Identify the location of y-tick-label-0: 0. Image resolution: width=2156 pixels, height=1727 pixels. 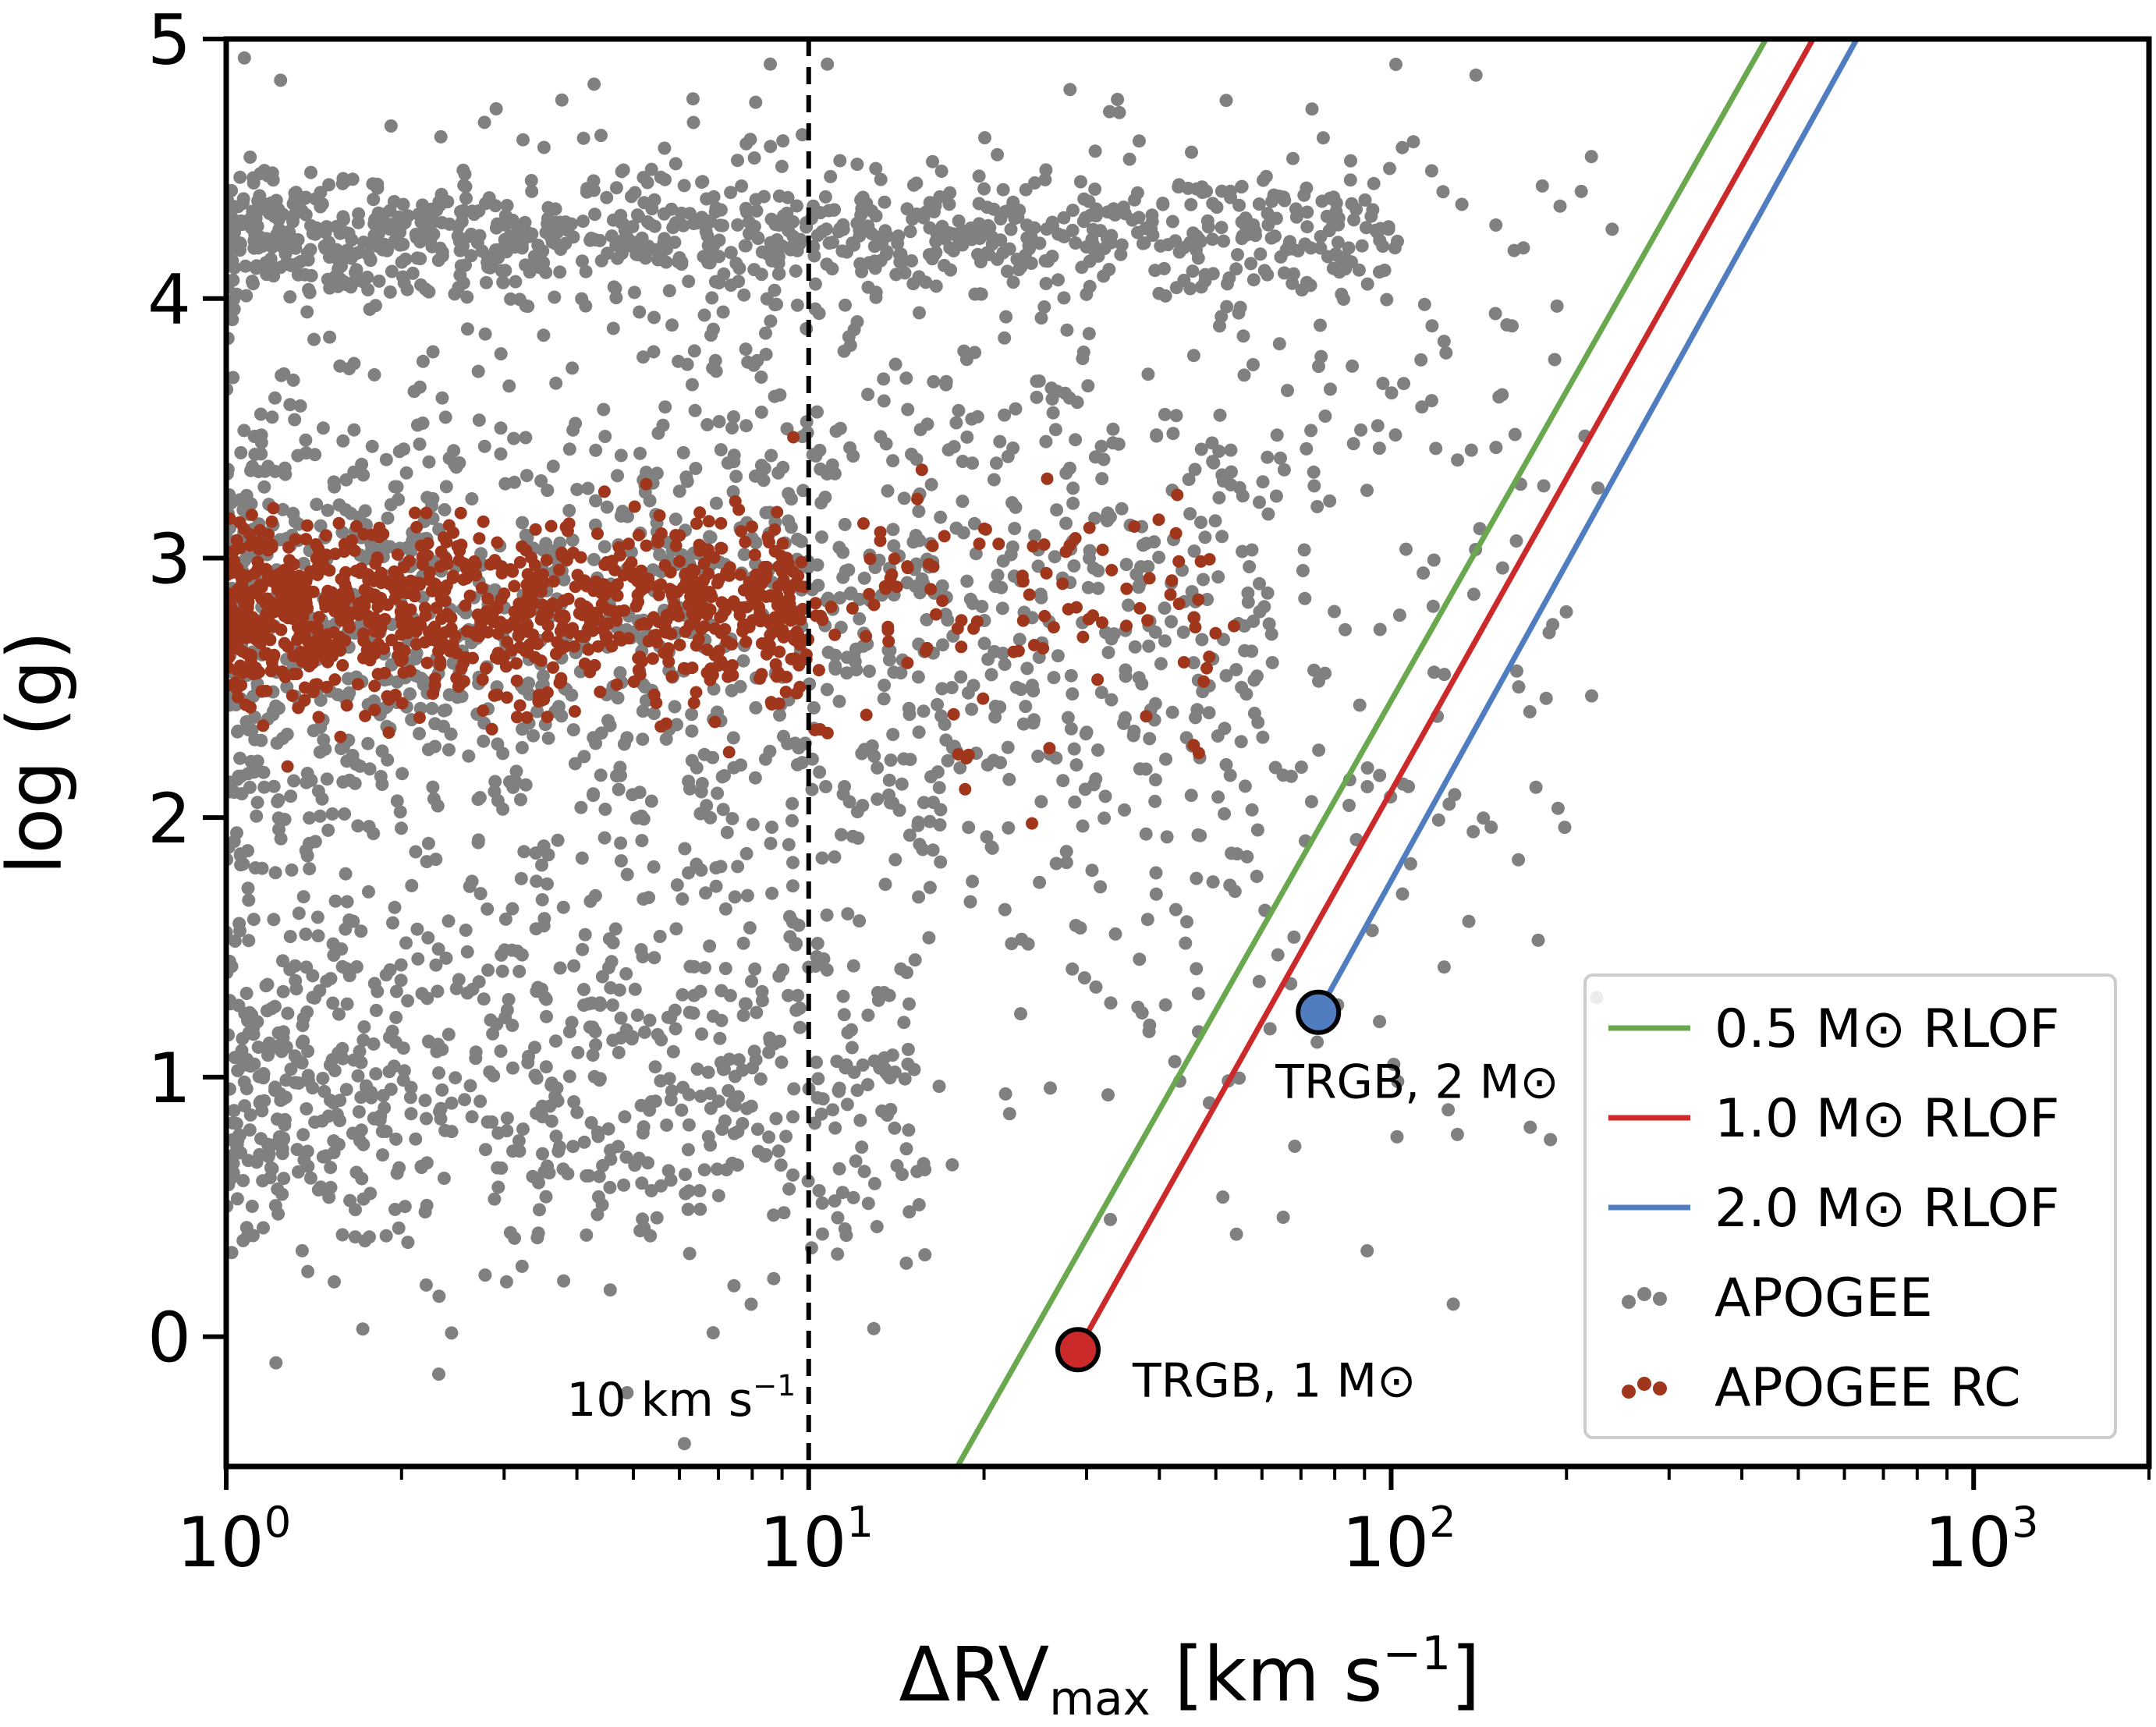
(169, 1338).